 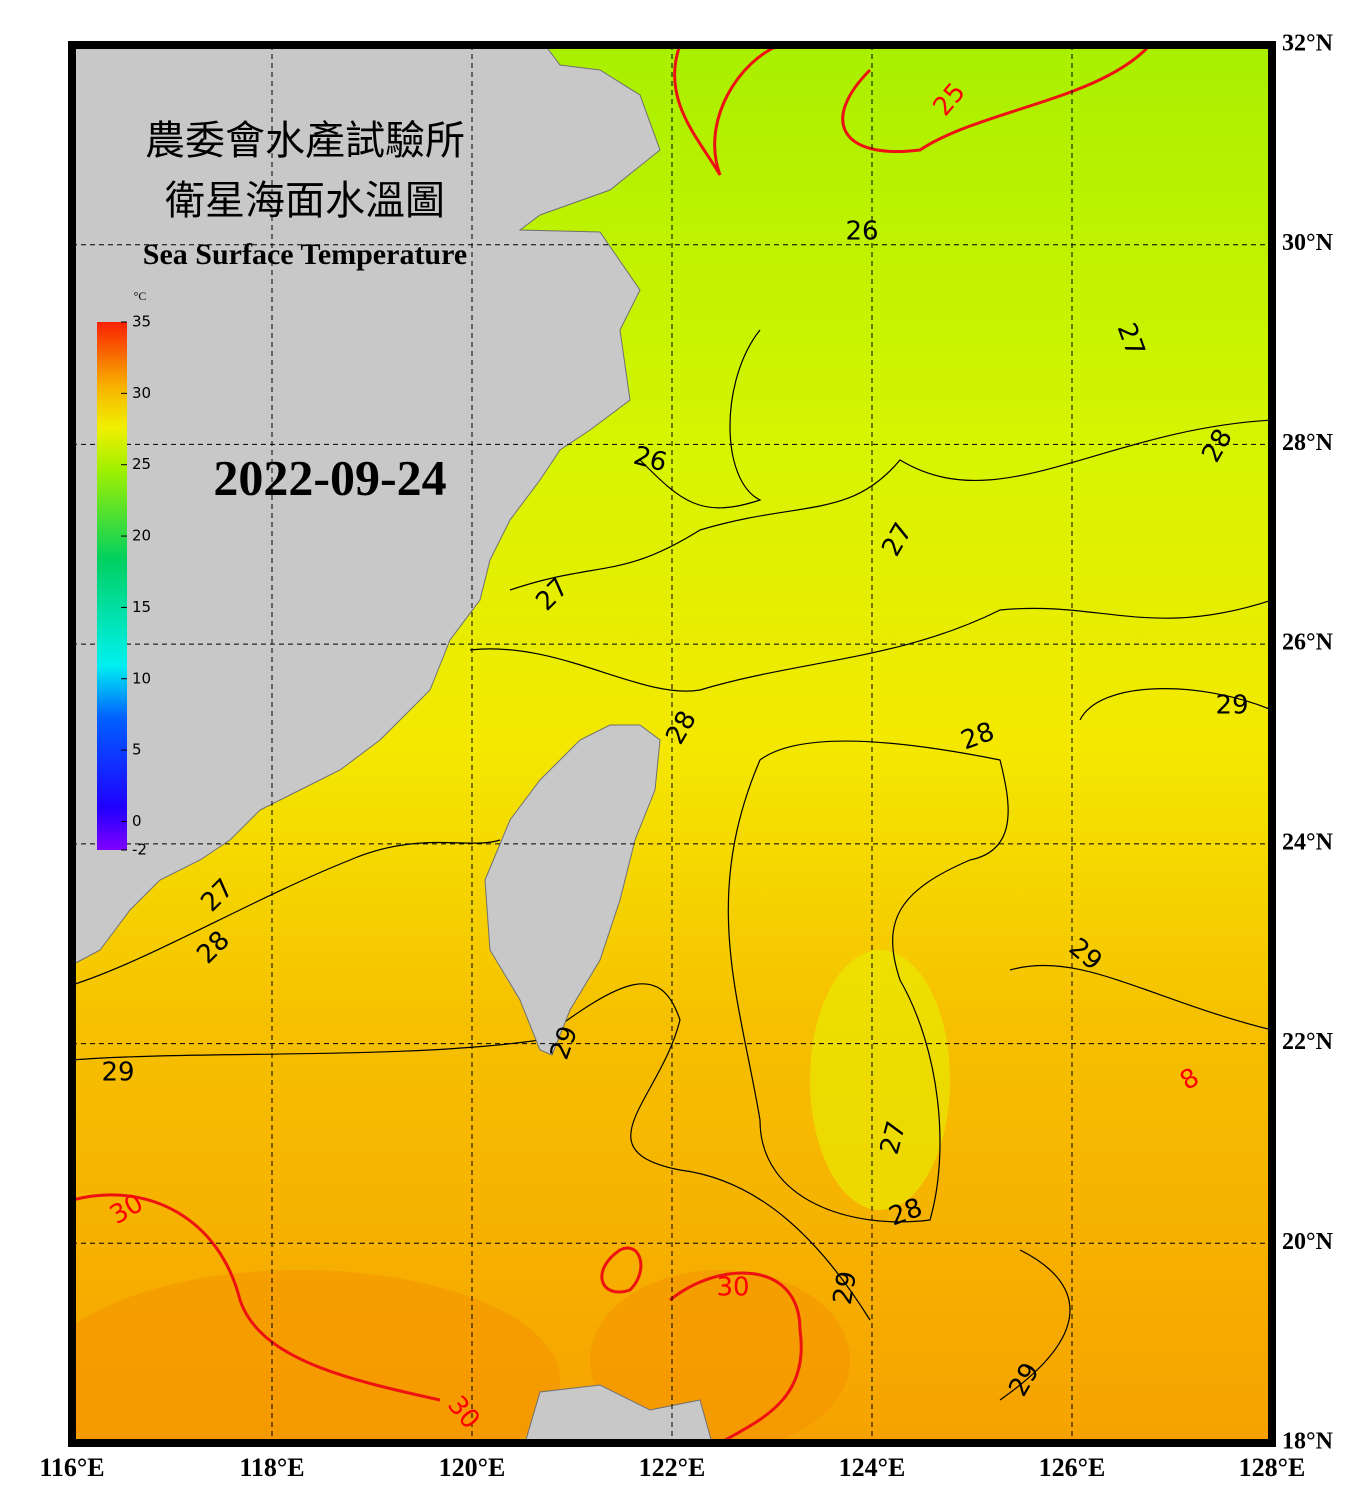 What do you see at coordinates (329, 477) in the screenshot?
I see `date: 2022-09-24` at bounding box center [329, 477].